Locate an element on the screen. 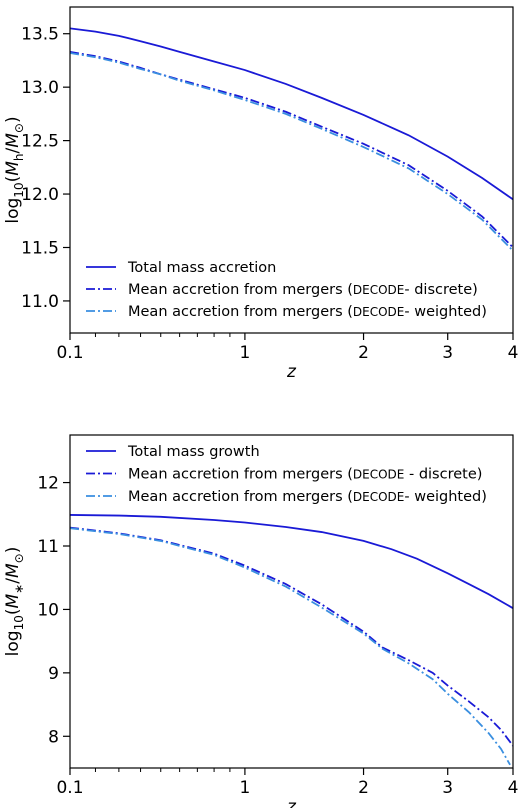 This screenshot has height=808, width=520. y-tick-label: 13.0 is located at coordinates (40, 88).